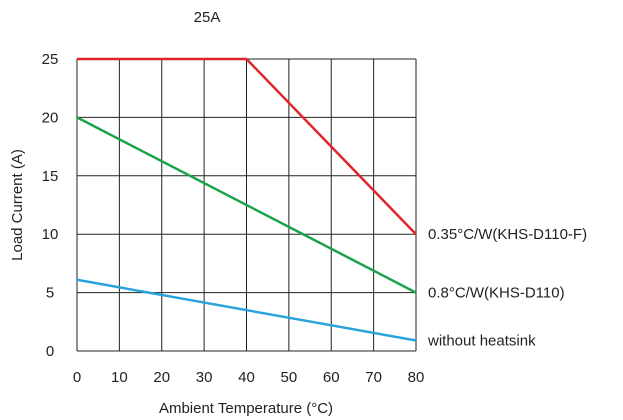 Image resolution: width=623 pixels, height=420 pixels. Describe the element at coordinates (50, 176) in the screenshot. I see `y-tick-label: 15` at that location.